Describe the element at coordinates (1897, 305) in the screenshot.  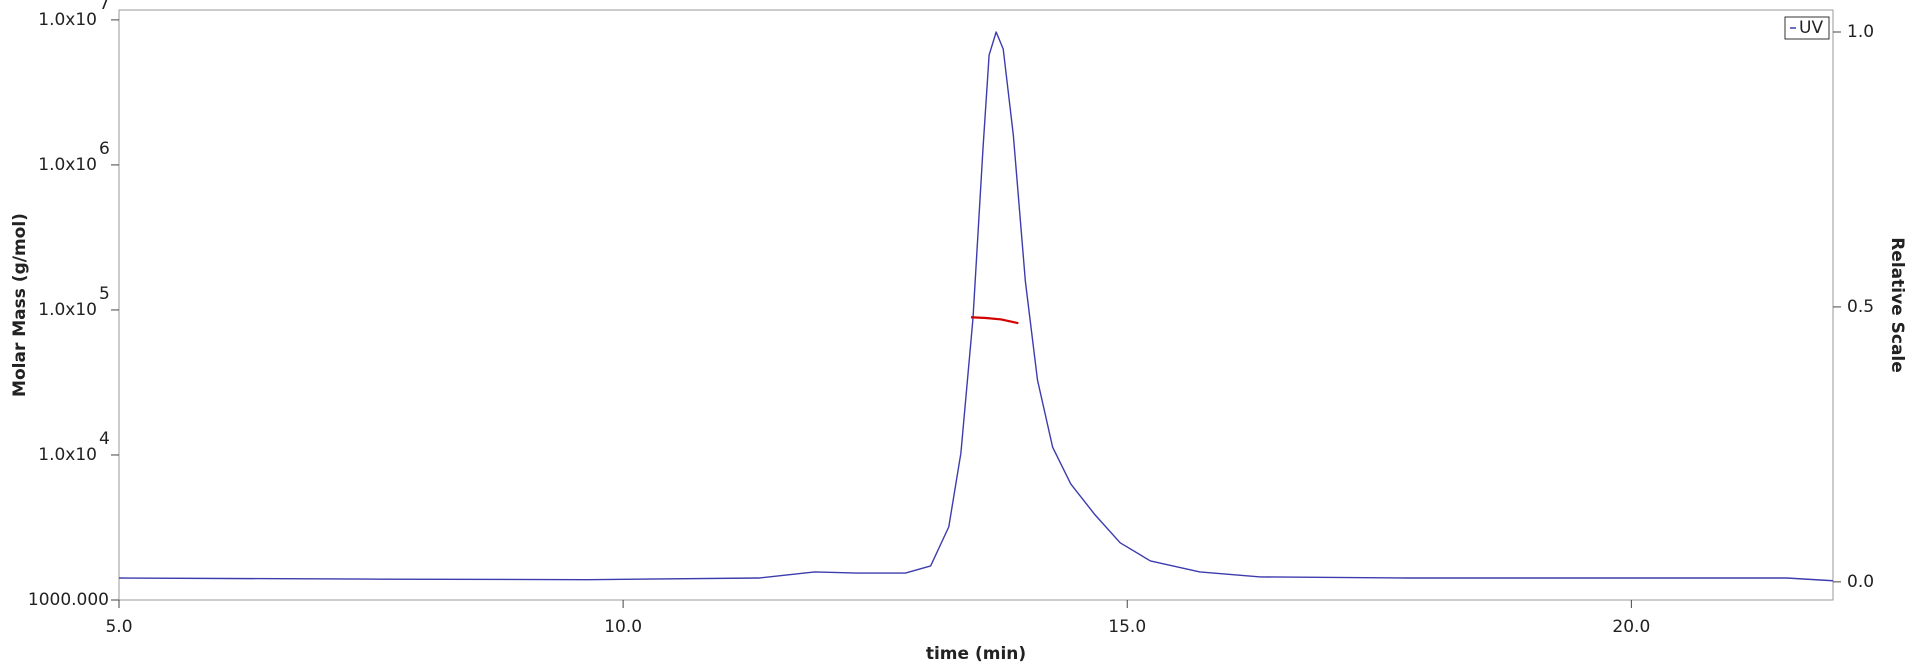
I see `y2-axis-title: Relative Scale` at that location.